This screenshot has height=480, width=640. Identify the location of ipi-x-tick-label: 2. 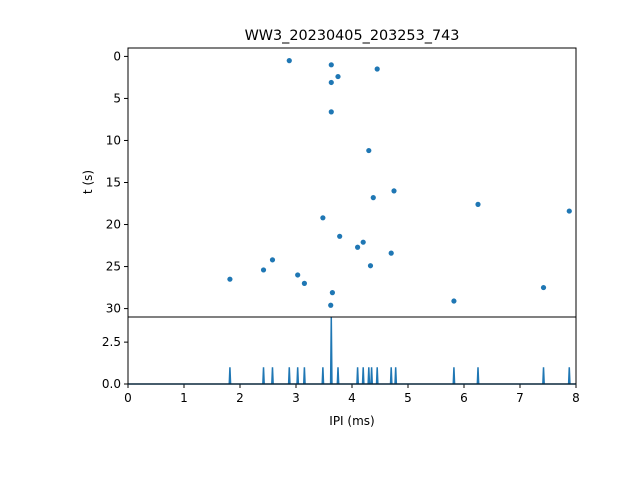
(240, 398).